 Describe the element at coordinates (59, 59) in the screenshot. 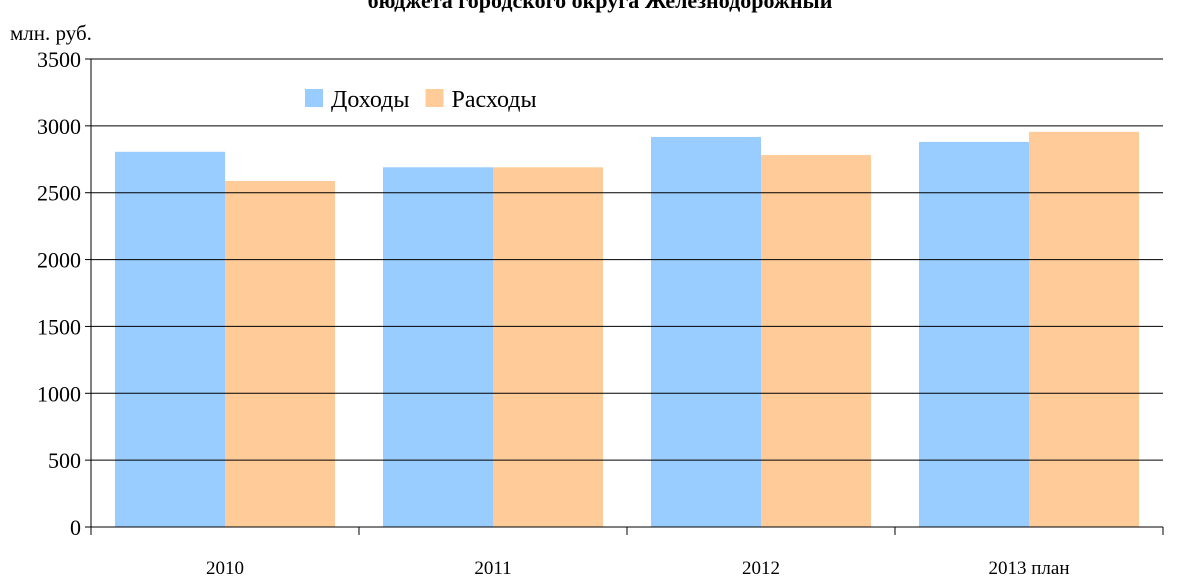

I see `y-tick-label: 3500` at that location.